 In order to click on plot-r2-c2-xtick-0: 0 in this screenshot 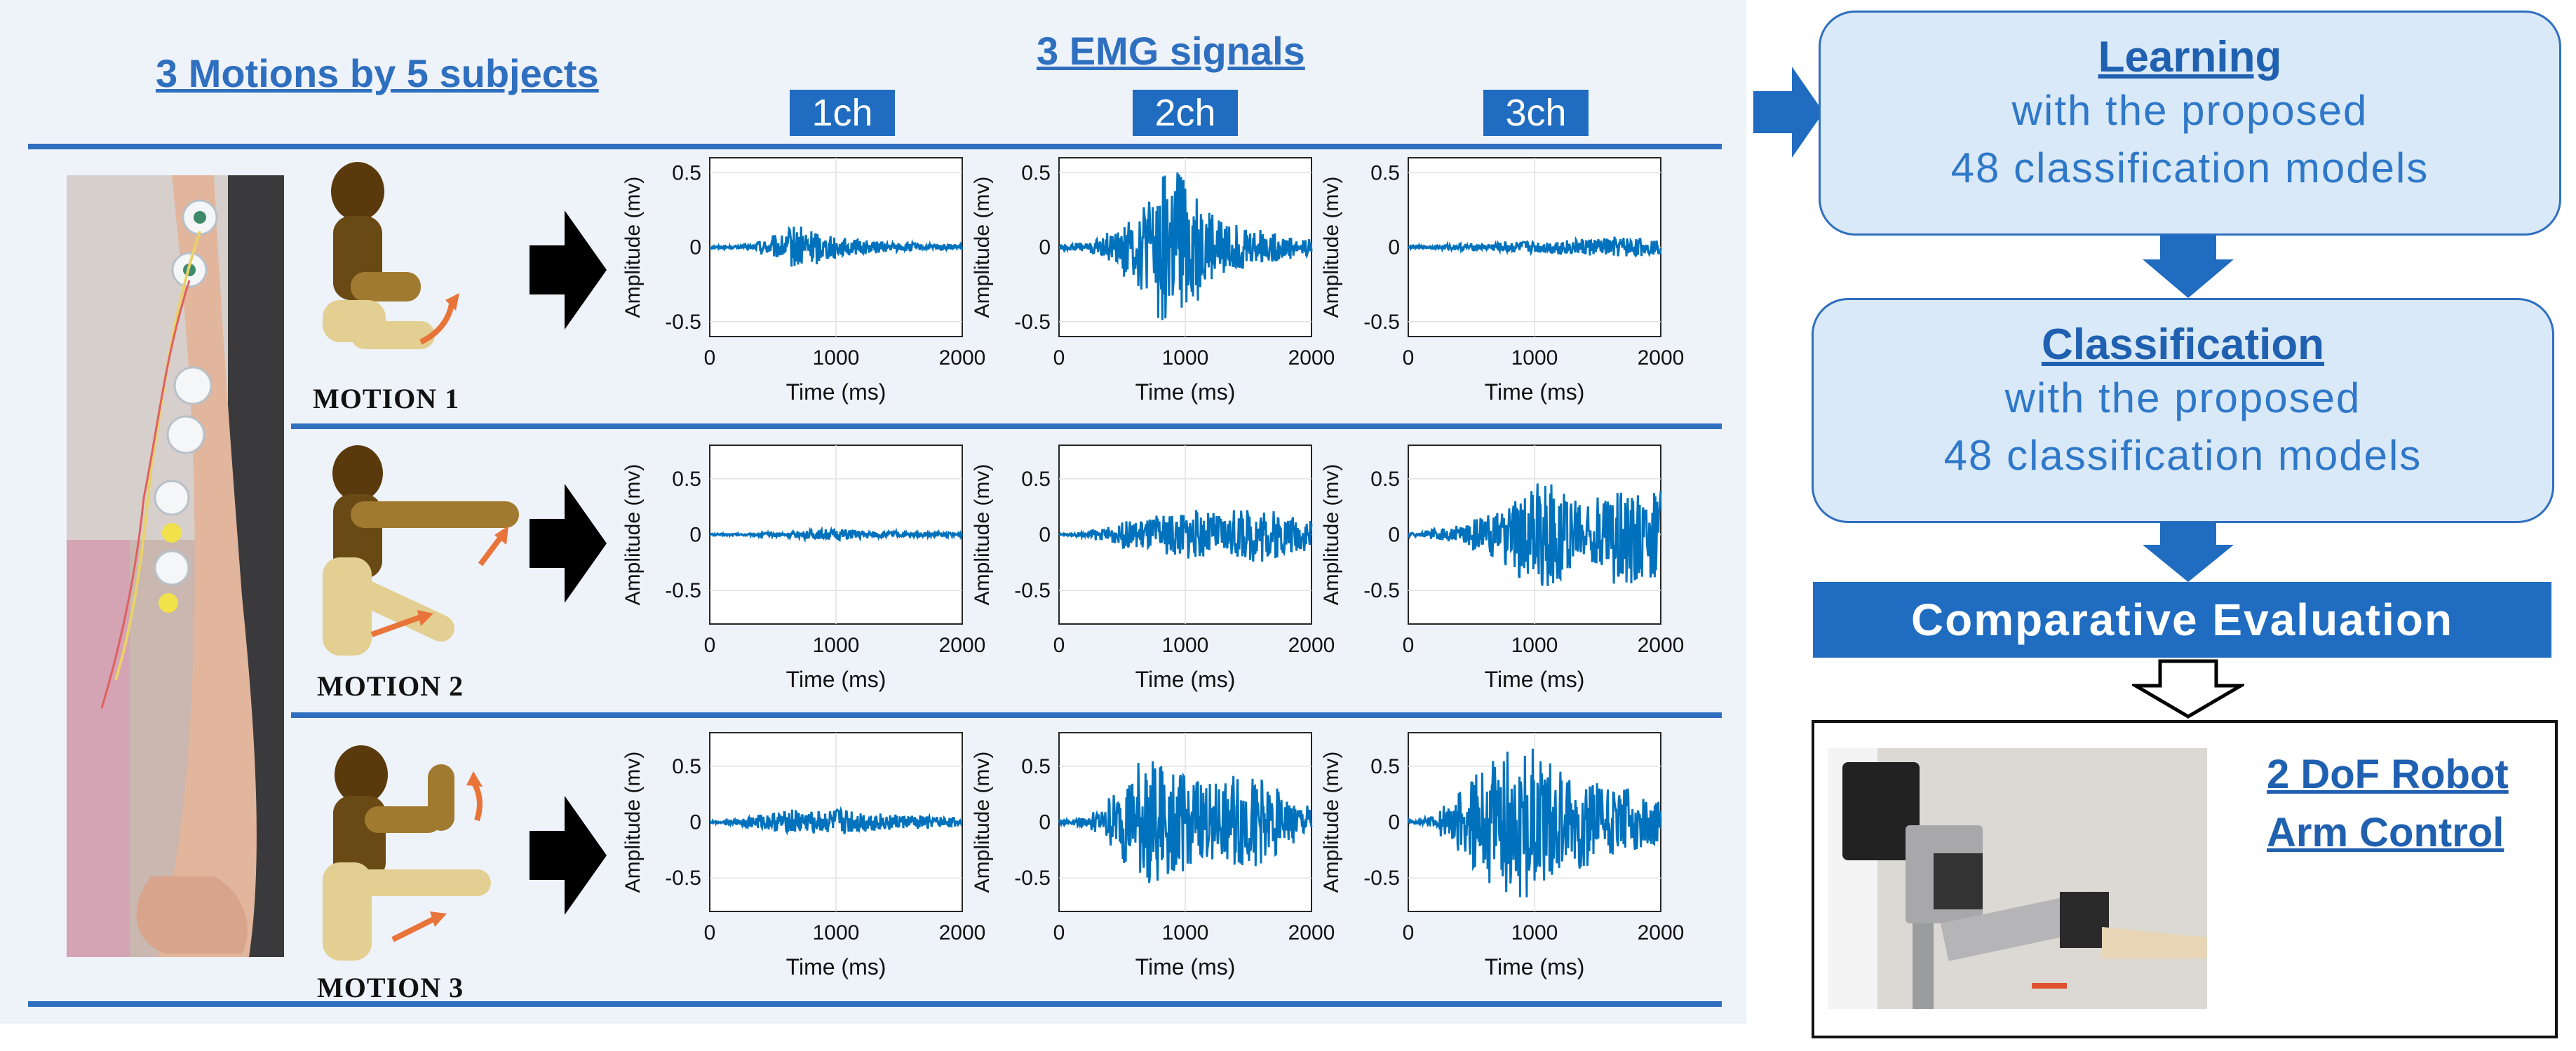, I will do `click(1059, 645)`.